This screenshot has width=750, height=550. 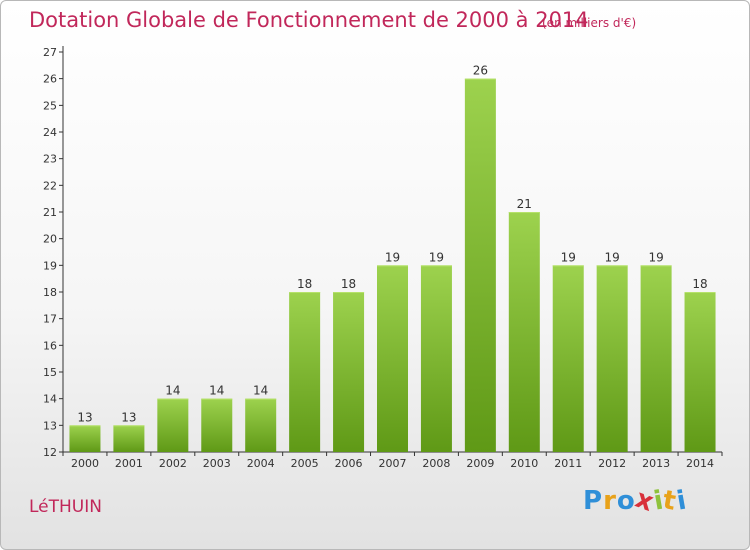 What do you see at coordinates (65, 507) in the screenshot?
I see `town-name: LéTHUIN` at bounding box center [65, 507].